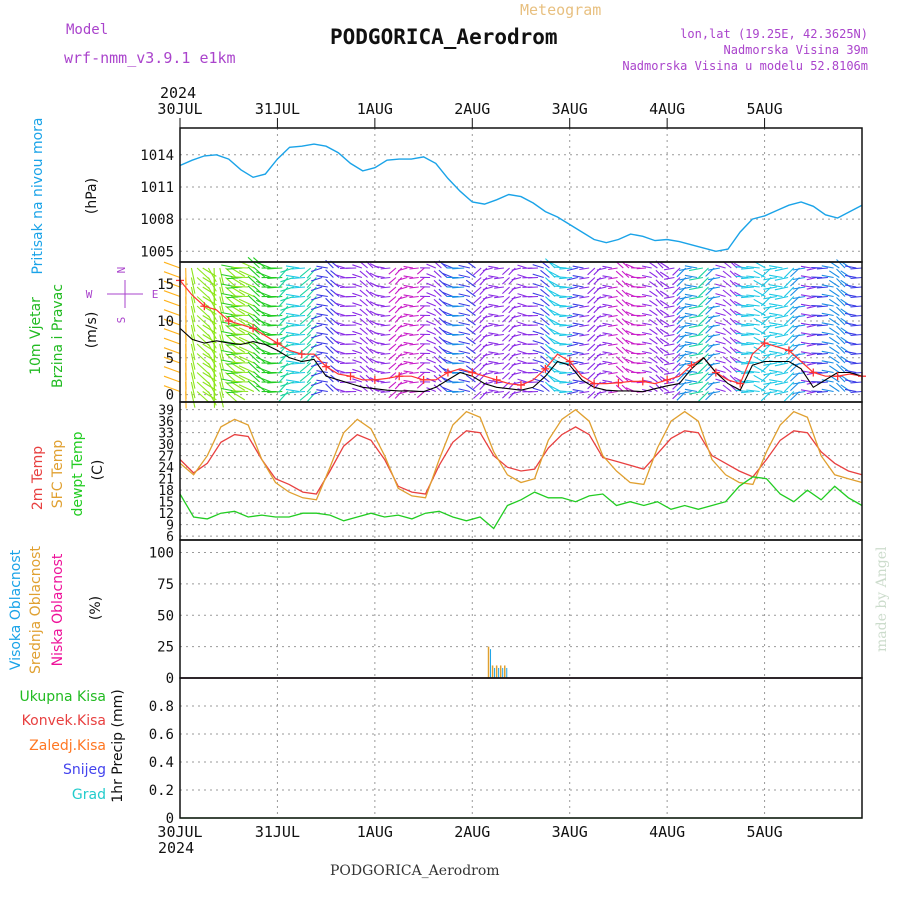  I want to click on ytick-temp: 39, so click(166, 411).